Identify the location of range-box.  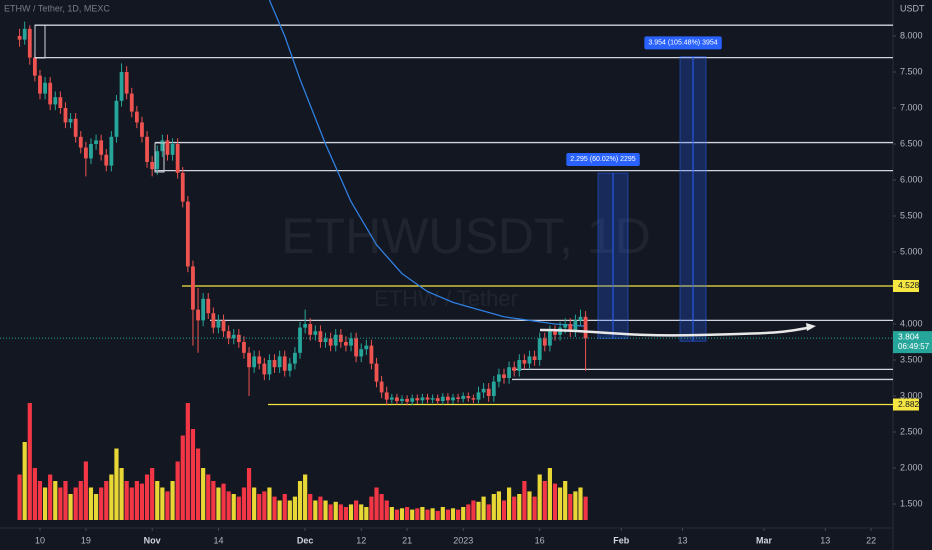
(159, 157).